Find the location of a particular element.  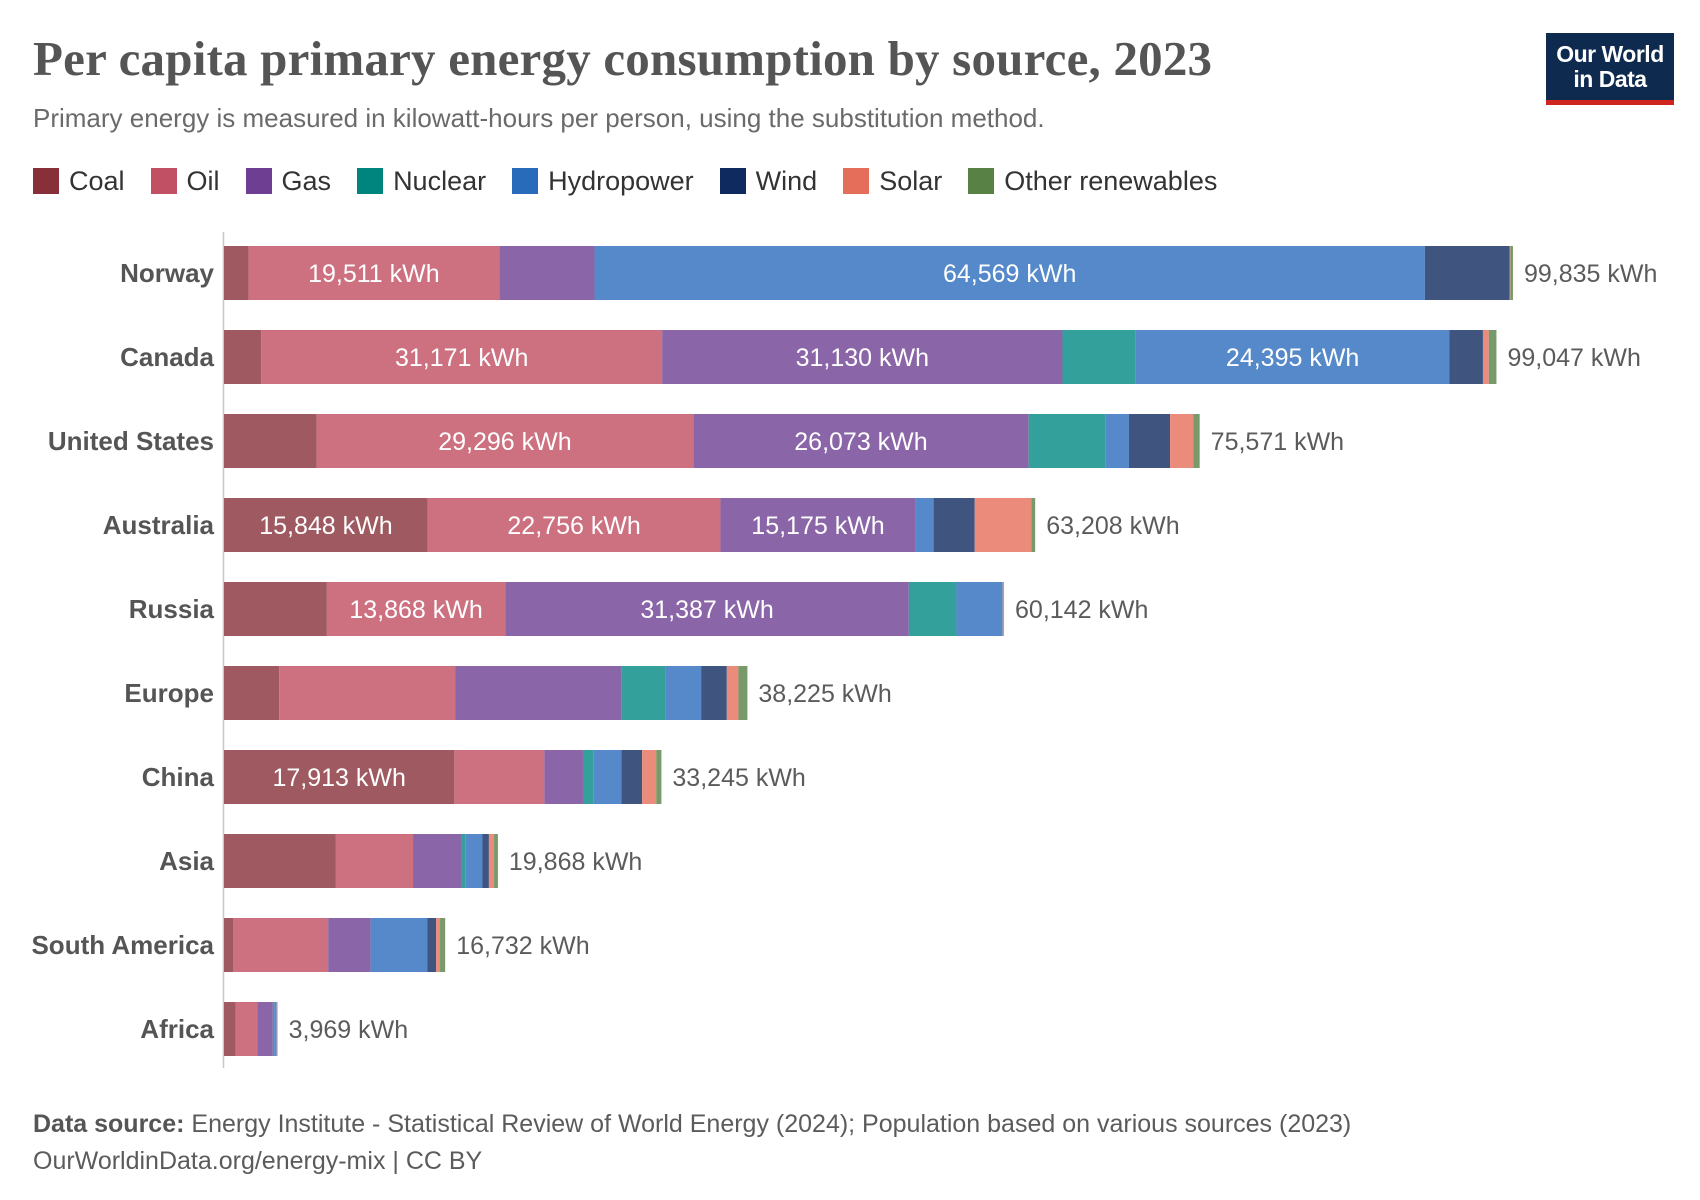

category-label: Australia is located at coordinates (159, 525).